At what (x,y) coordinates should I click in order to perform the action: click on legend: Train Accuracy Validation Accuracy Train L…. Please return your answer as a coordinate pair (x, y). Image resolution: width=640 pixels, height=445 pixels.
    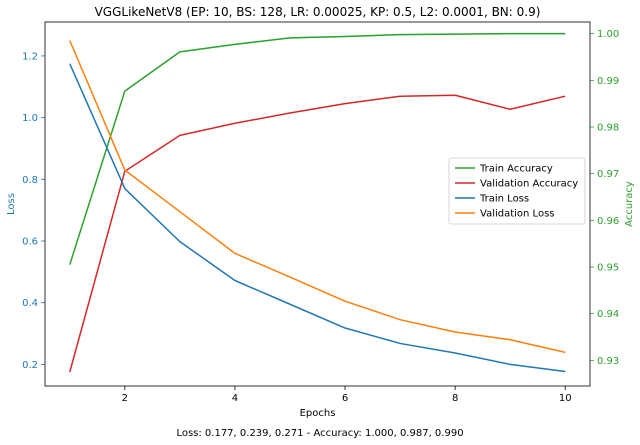
    Looking at the image, I should click on (517, 191).